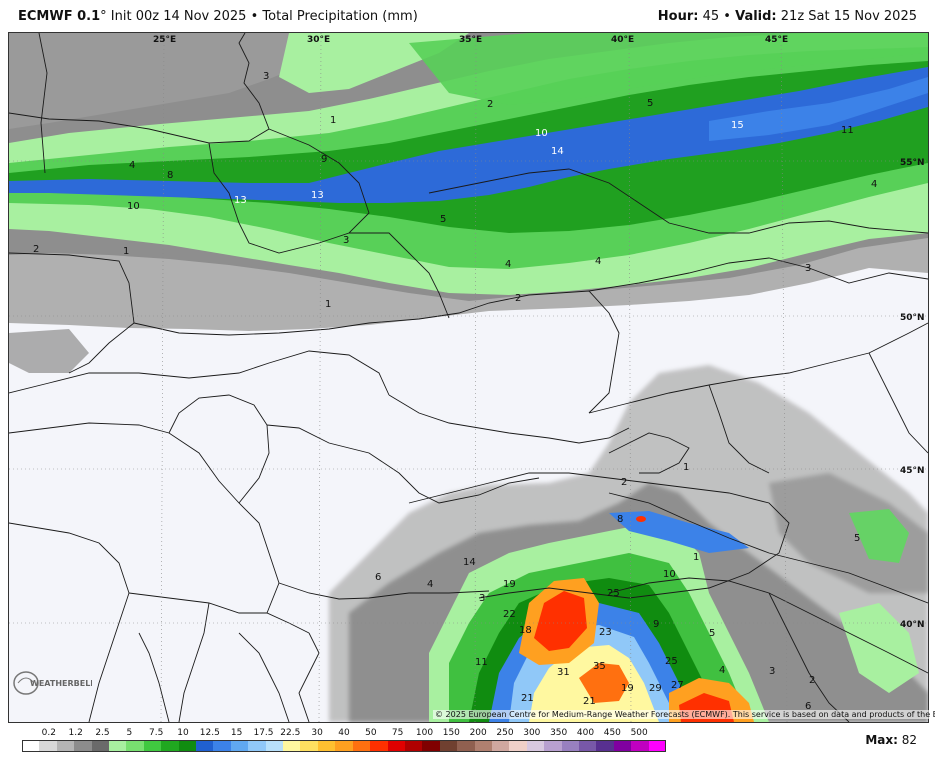 The image size is (935, 768). What do you see at coordinates (481, 662) in the screenshot?
I see `contour-label: 11` at bounding box center [481, 662].